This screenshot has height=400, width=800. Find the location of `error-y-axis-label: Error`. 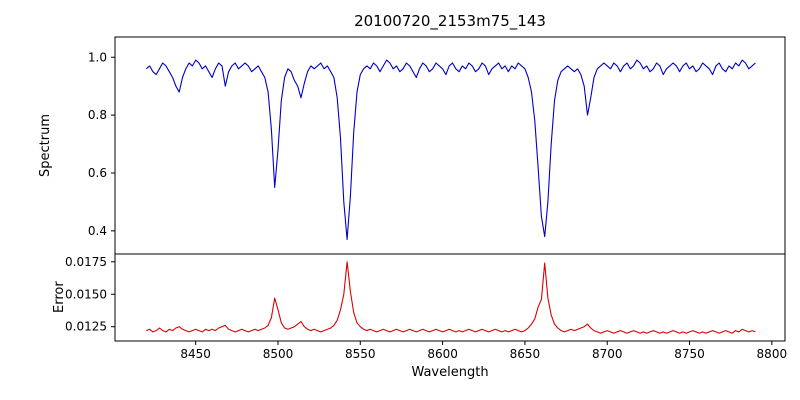

error-y-axis-label: Error is located at coordinates (59, 297).